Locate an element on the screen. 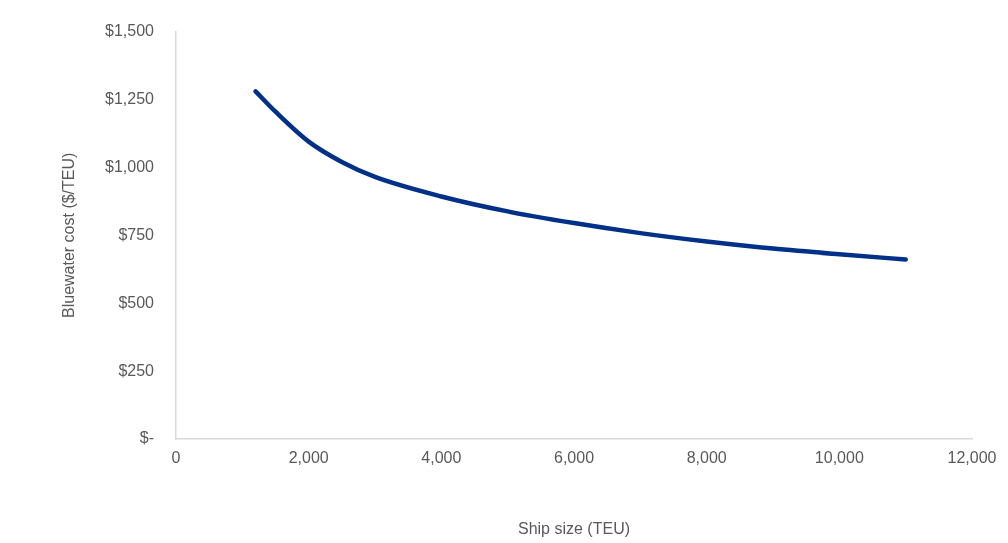  x-tick-label: 2,000 is located at coordinates (308, 458).